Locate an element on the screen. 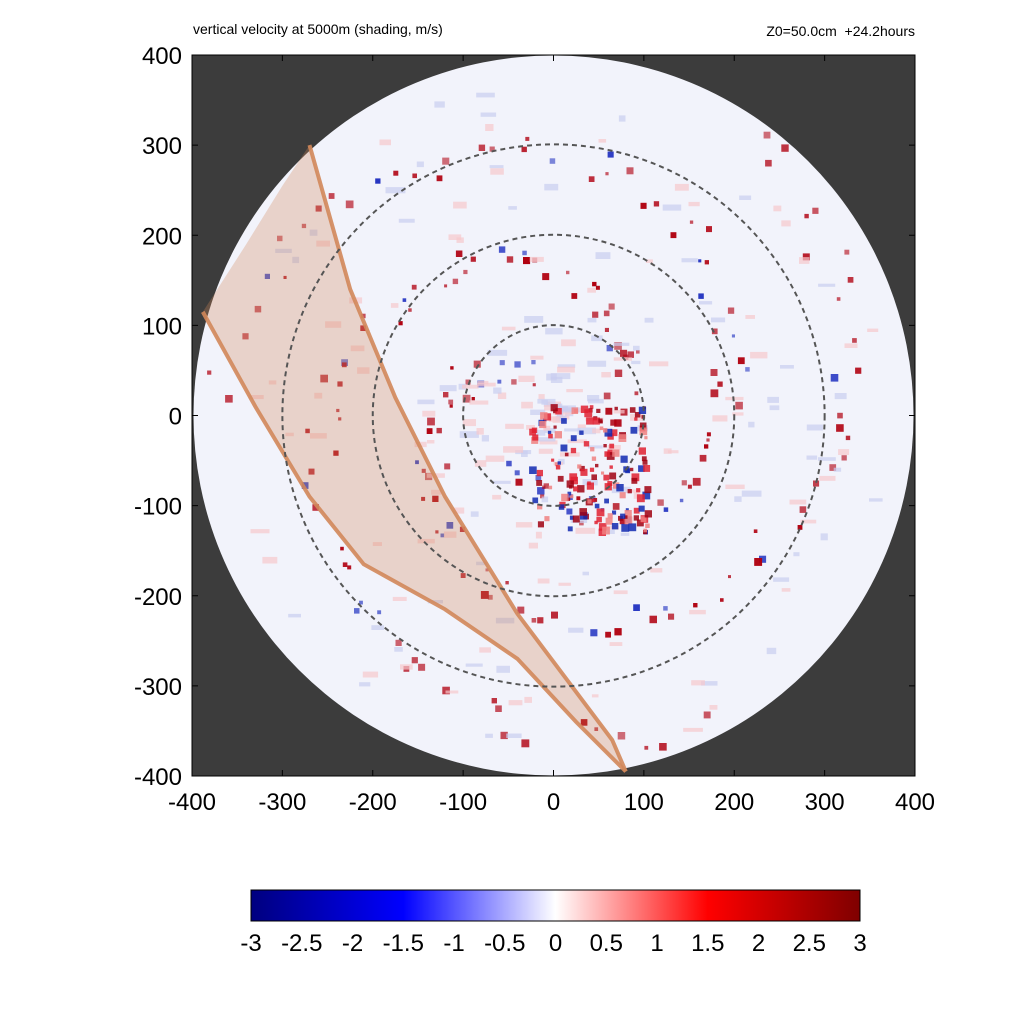  x-tick-label: -300 is located at coordinates (282, 802).